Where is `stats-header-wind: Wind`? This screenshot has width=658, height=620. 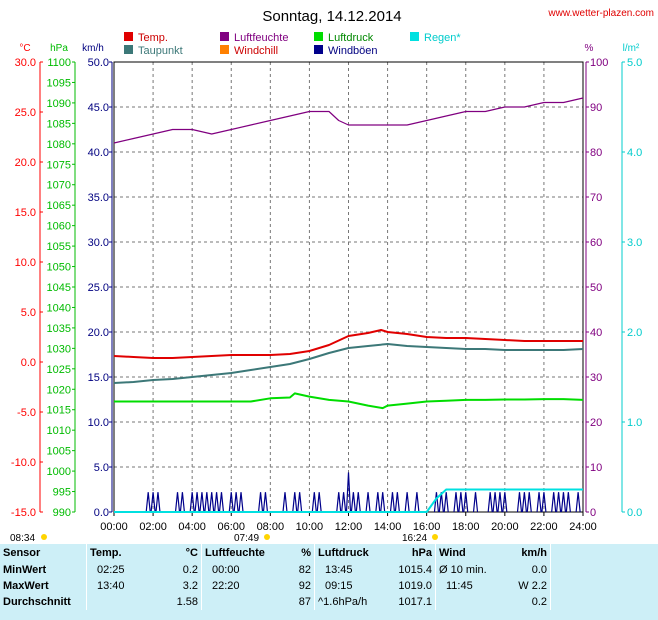
stats-header-wind: Wind is located at coordinates (469, 553).